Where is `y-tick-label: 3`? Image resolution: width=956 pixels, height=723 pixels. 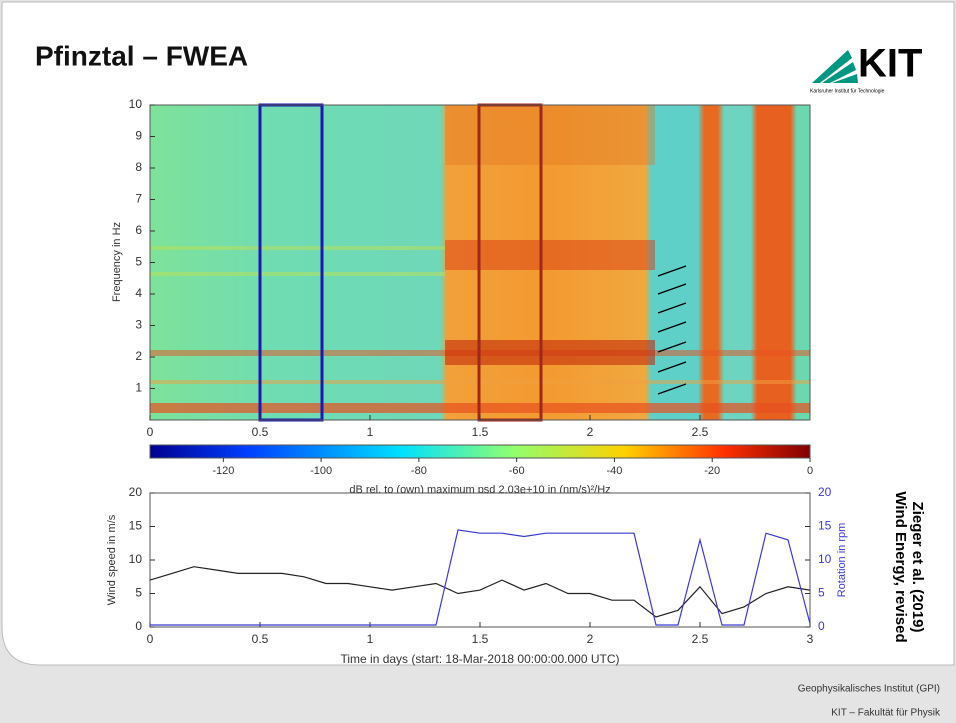 y-tick-label: 3 is located at coordinates (138, 325).